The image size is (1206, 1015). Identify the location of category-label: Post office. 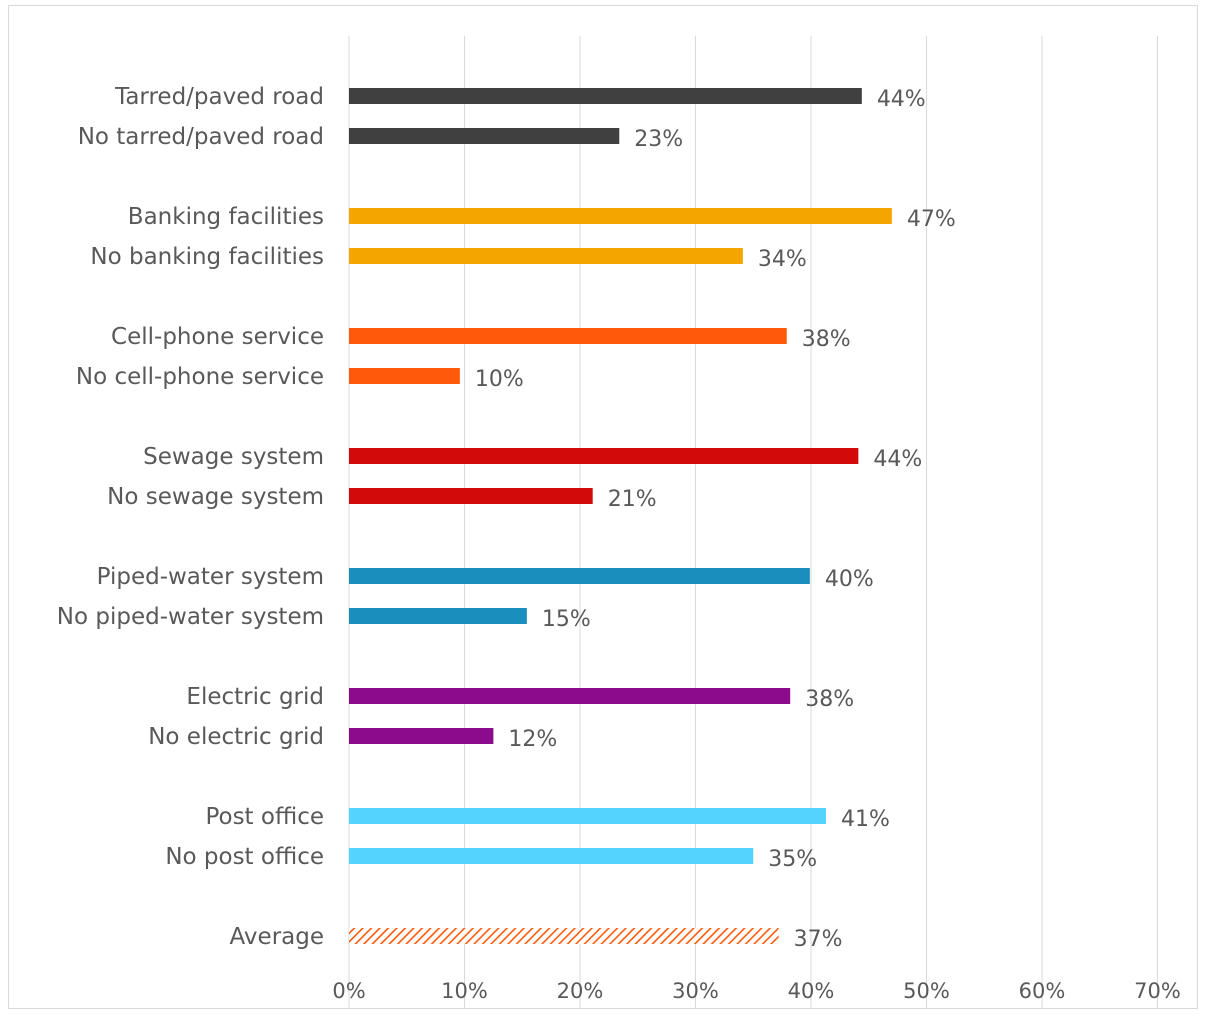
(264, 817).